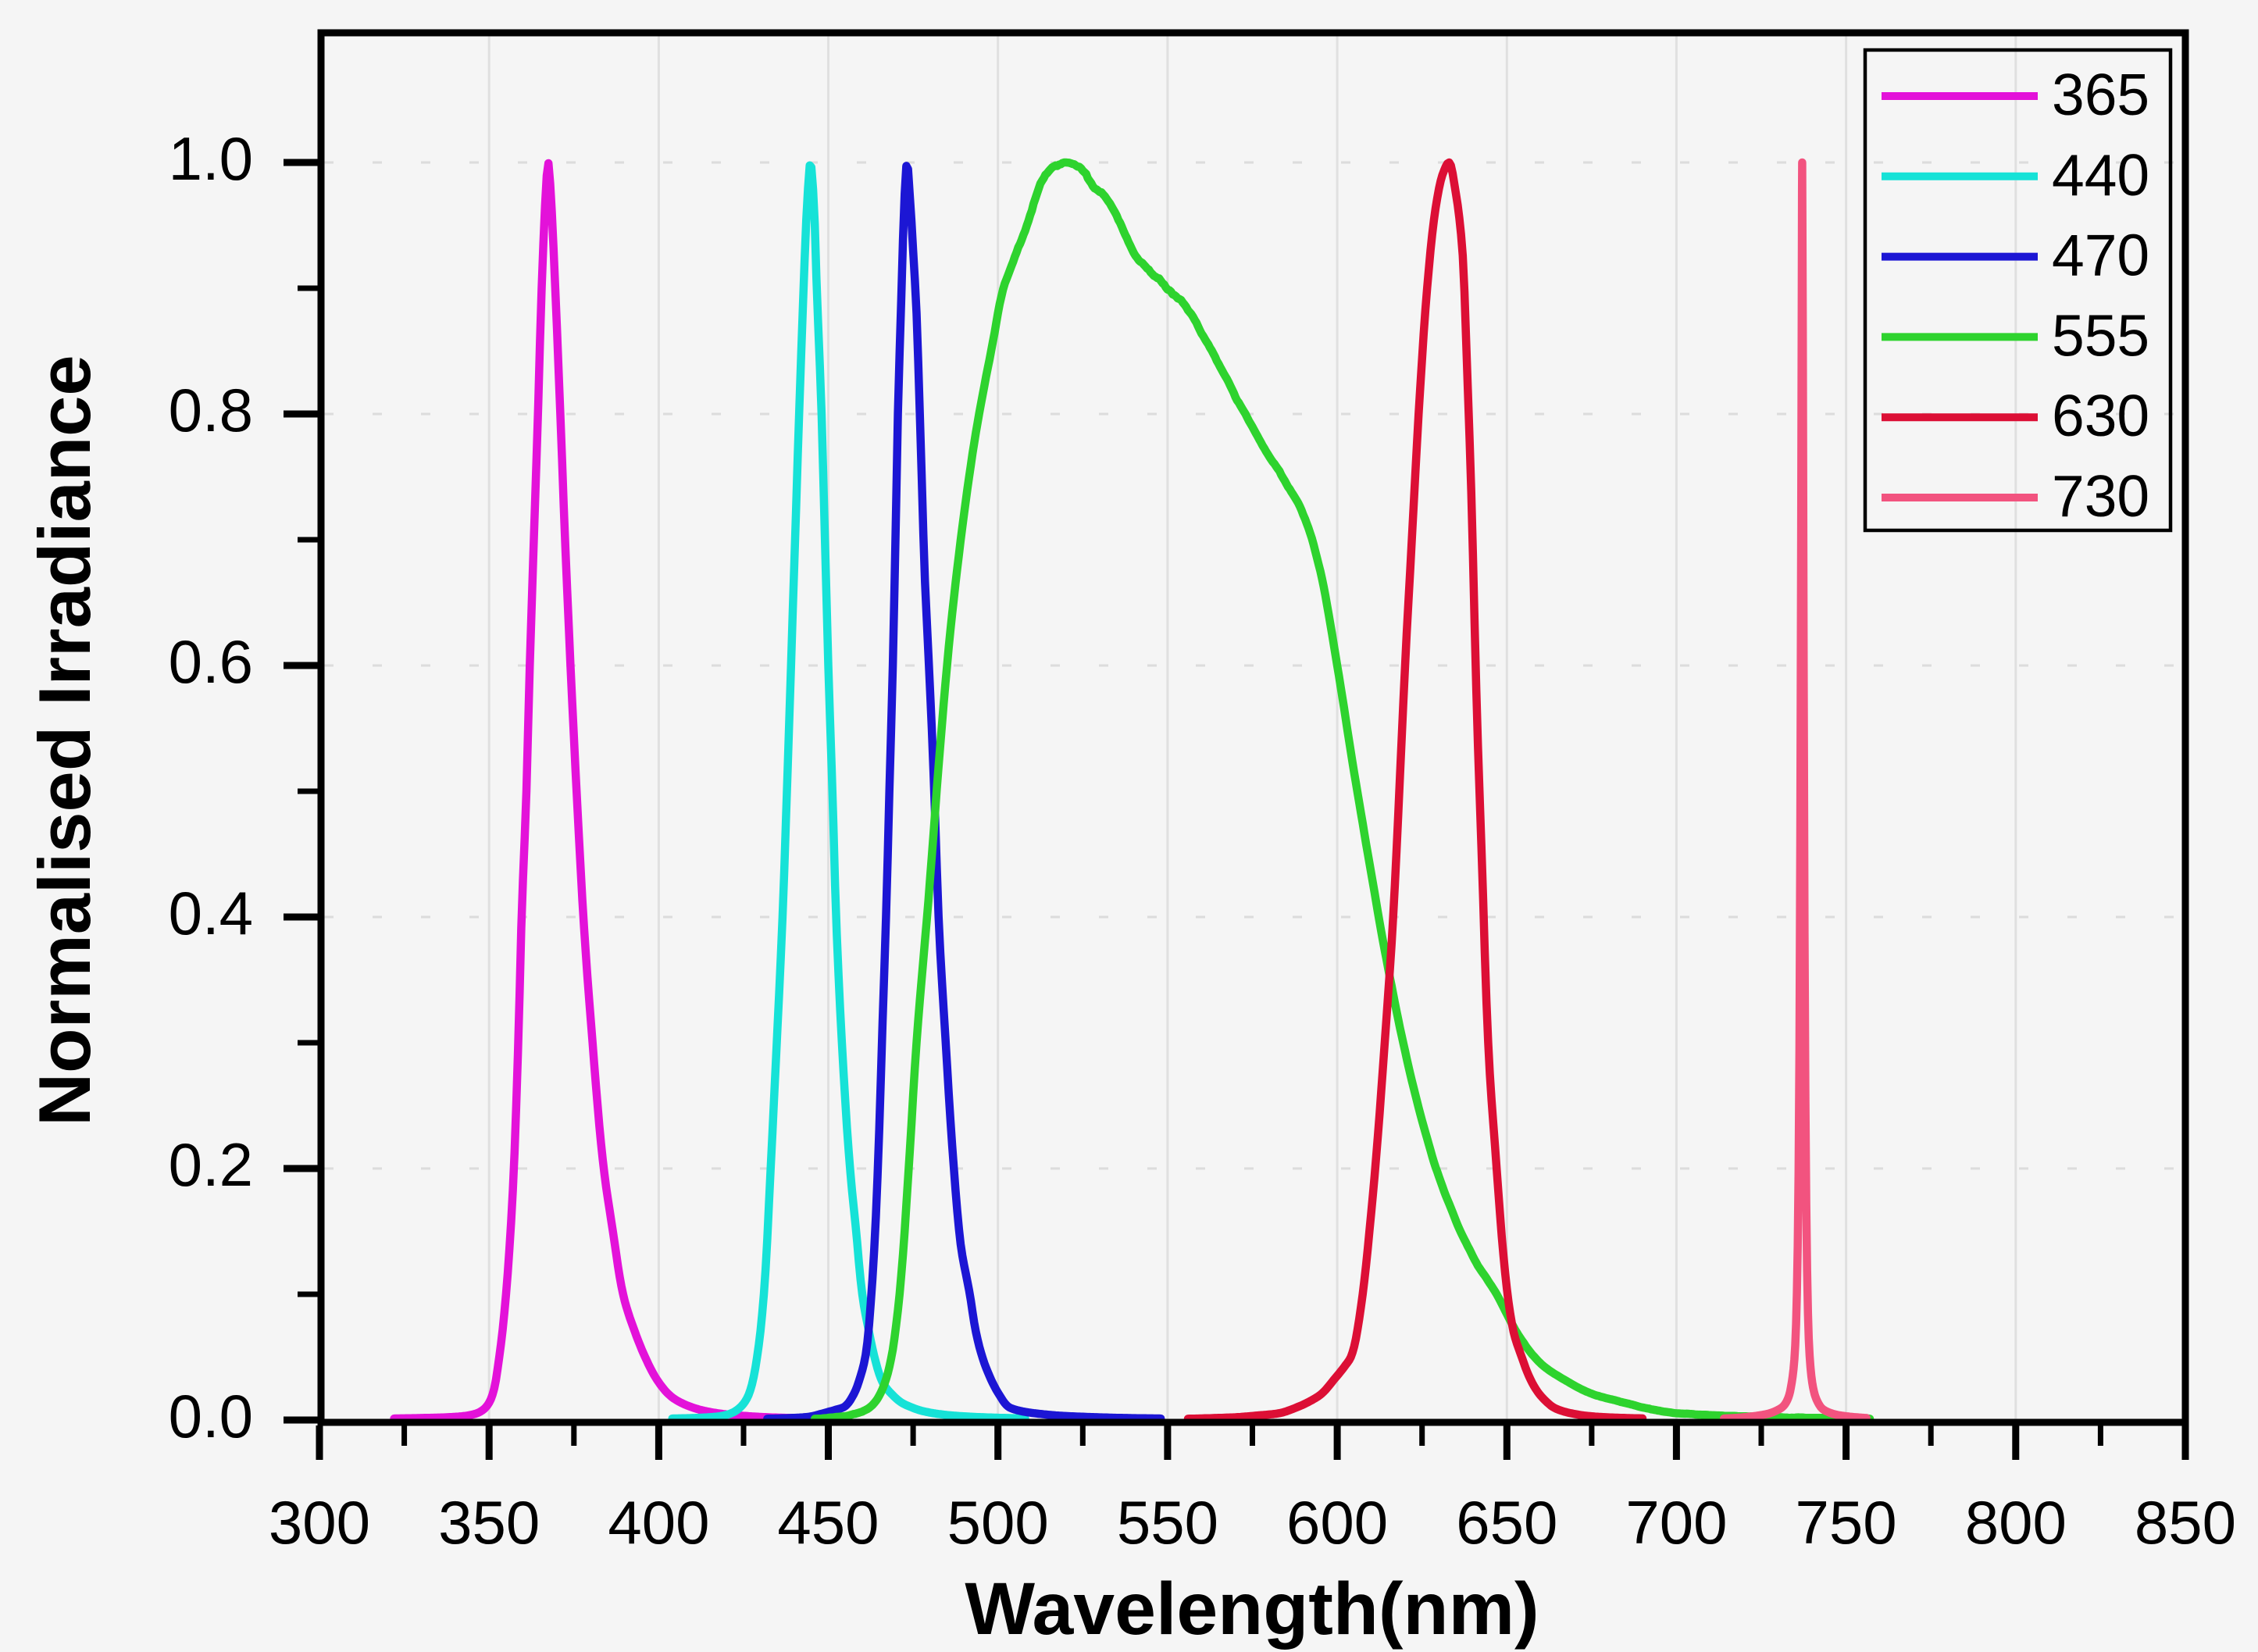  What do you see at coordinates (2100, 94) in the screenshot?
I see `svg-text: 365` at bounding box center [2100, 94].